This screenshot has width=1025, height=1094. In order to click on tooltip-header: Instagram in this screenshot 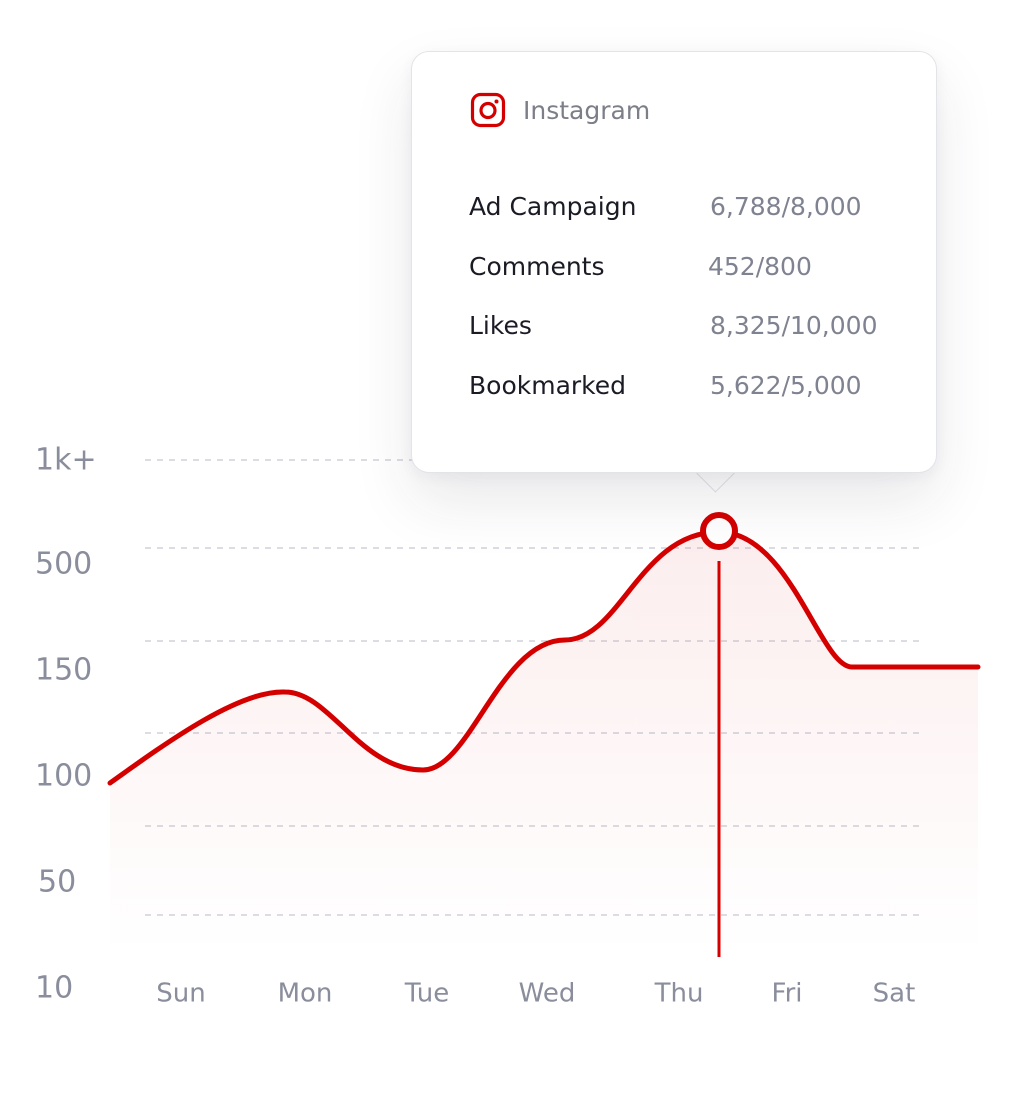, I will do `click(560, 110)`.